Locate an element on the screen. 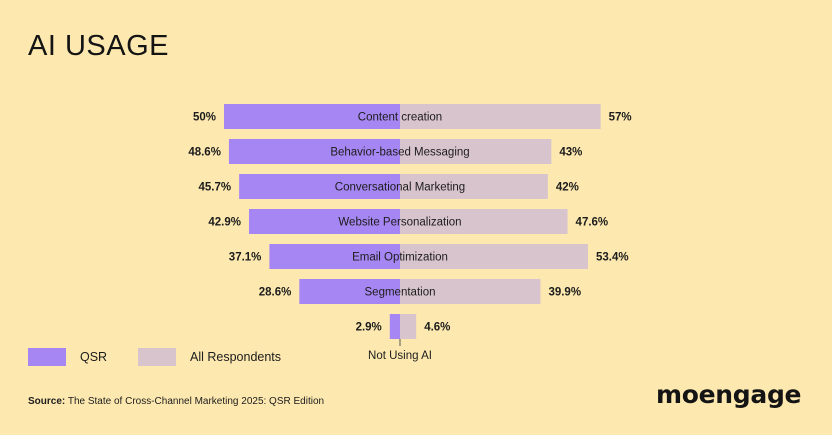 The image size is (832, 435). category-label-behavior-based-messaging: Behavior-based Messaging is located at coordinates (399, 153).